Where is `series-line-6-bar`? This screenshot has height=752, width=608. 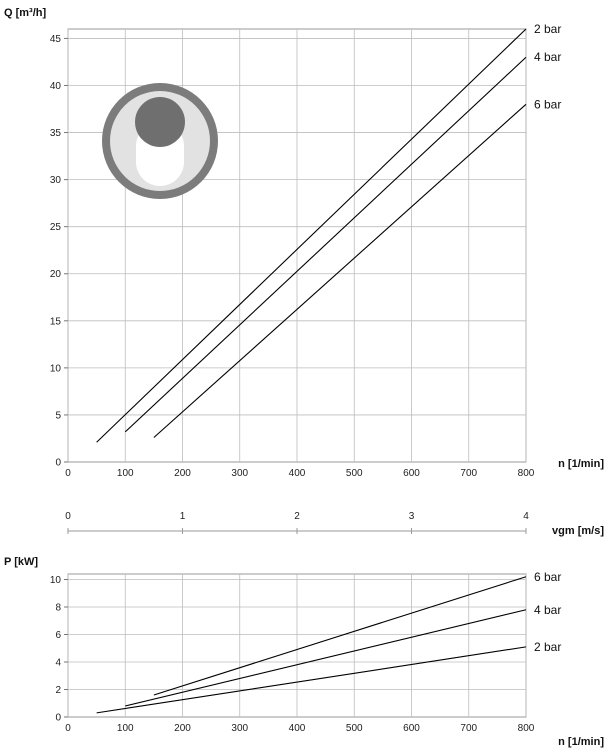 series-line-6-bar is located at coordinates (340, 636).